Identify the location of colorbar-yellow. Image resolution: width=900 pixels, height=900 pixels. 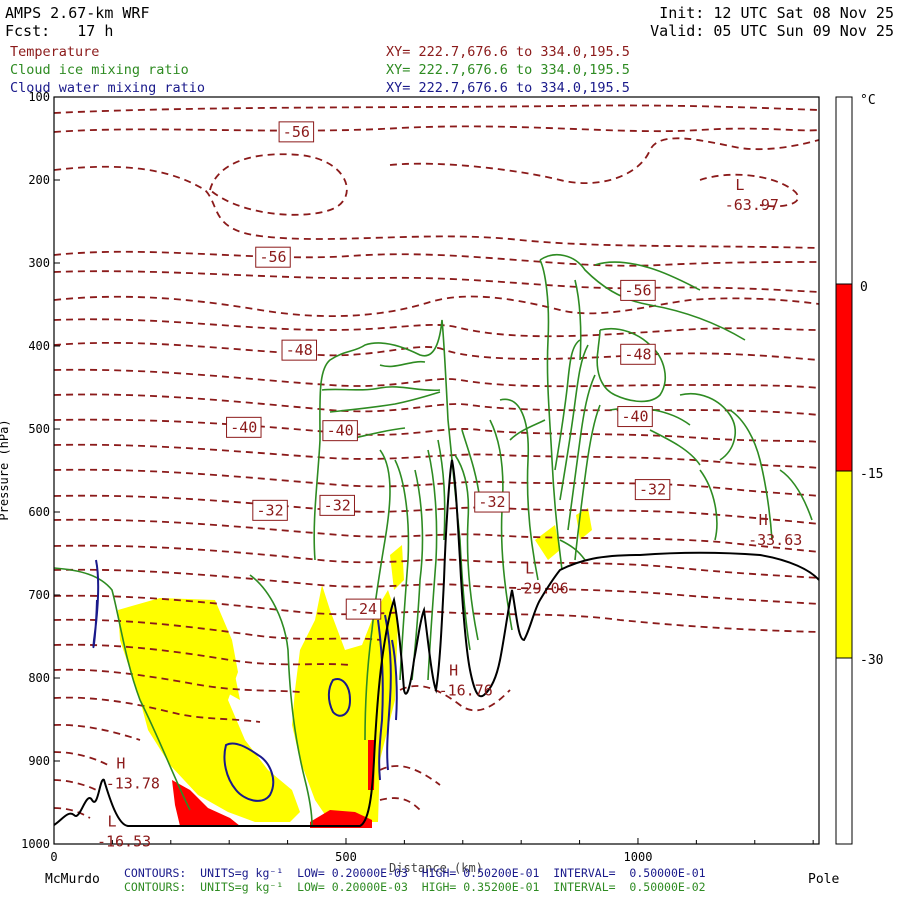
(844, 564).